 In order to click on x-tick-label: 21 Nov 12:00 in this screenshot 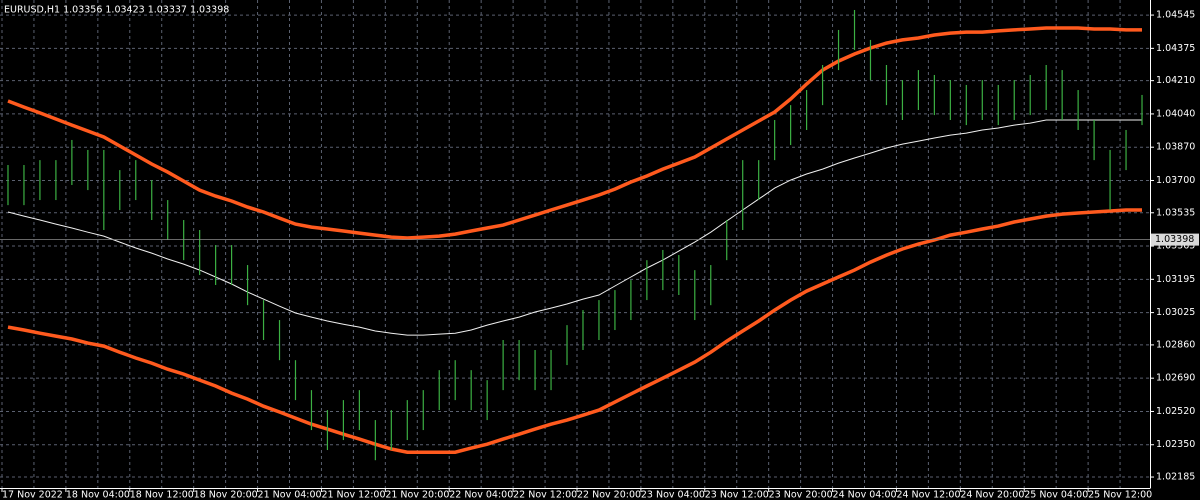, I will do `click(353, 495)`.